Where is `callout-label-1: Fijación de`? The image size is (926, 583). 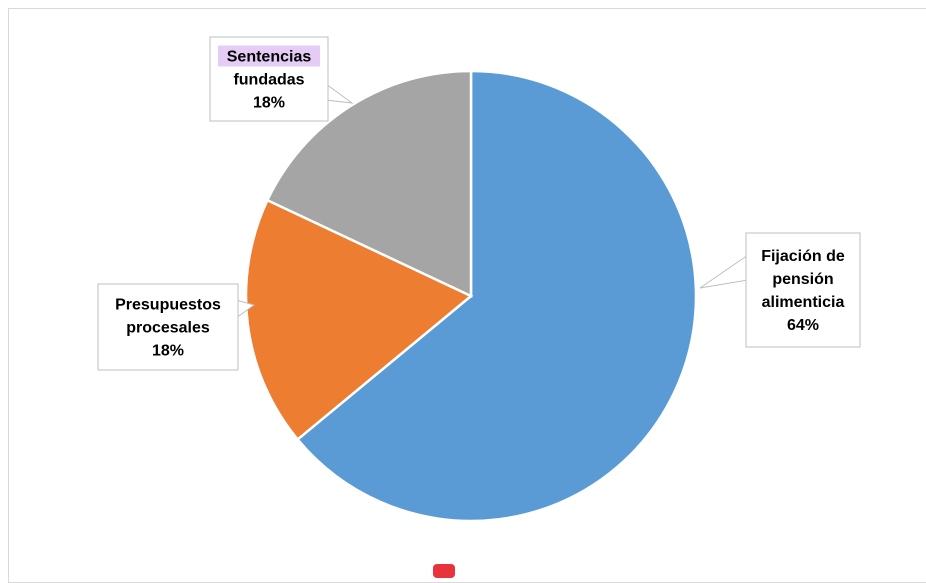
callout-label-1: Fijación de is located at coordinates (803, 256).